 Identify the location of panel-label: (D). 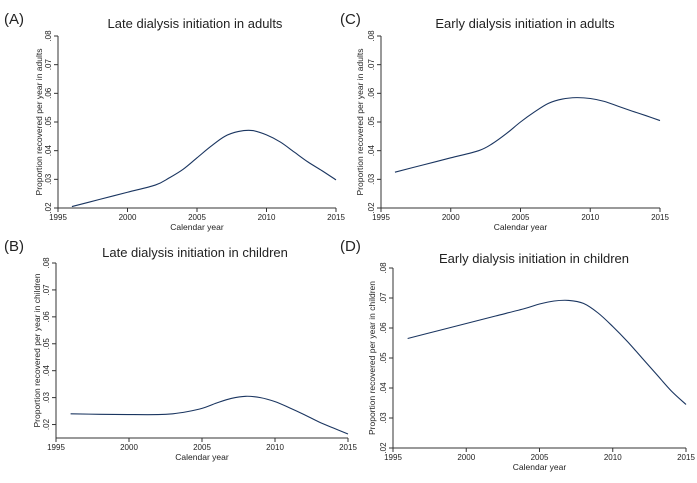
(350, 246).